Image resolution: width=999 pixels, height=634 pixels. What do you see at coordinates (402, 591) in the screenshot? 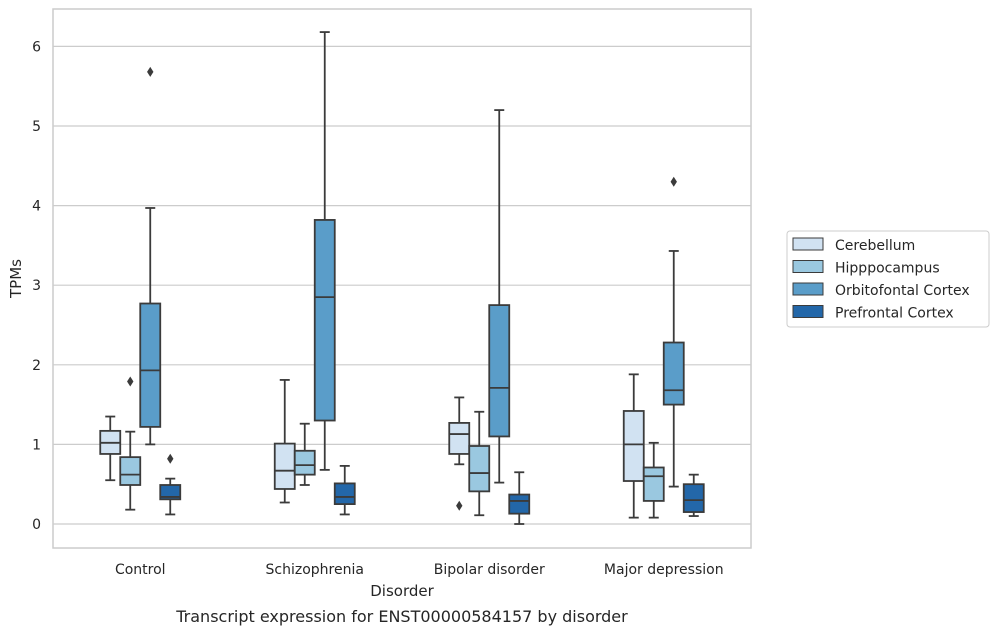
I see `x-axis-title: Disorder` at bounding box center [402, 591].